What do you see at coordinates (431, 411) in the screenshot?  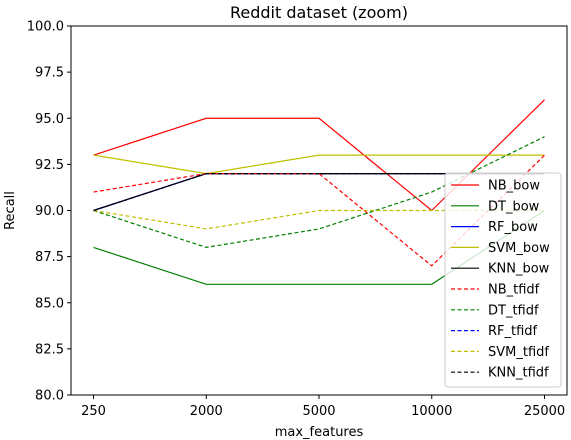 I see `x-tick-label: 10000` at bounding box center [431, 411].